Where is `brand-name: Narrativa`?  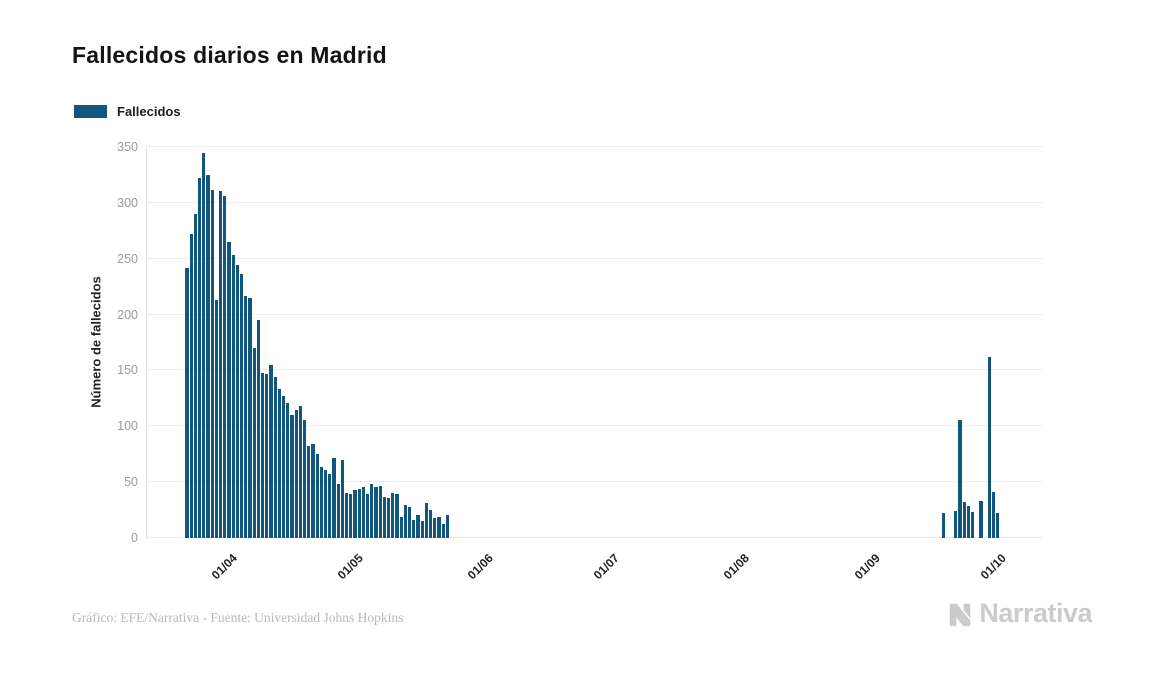 brand-name: Narrativa is located at coordinates (1035, 613).